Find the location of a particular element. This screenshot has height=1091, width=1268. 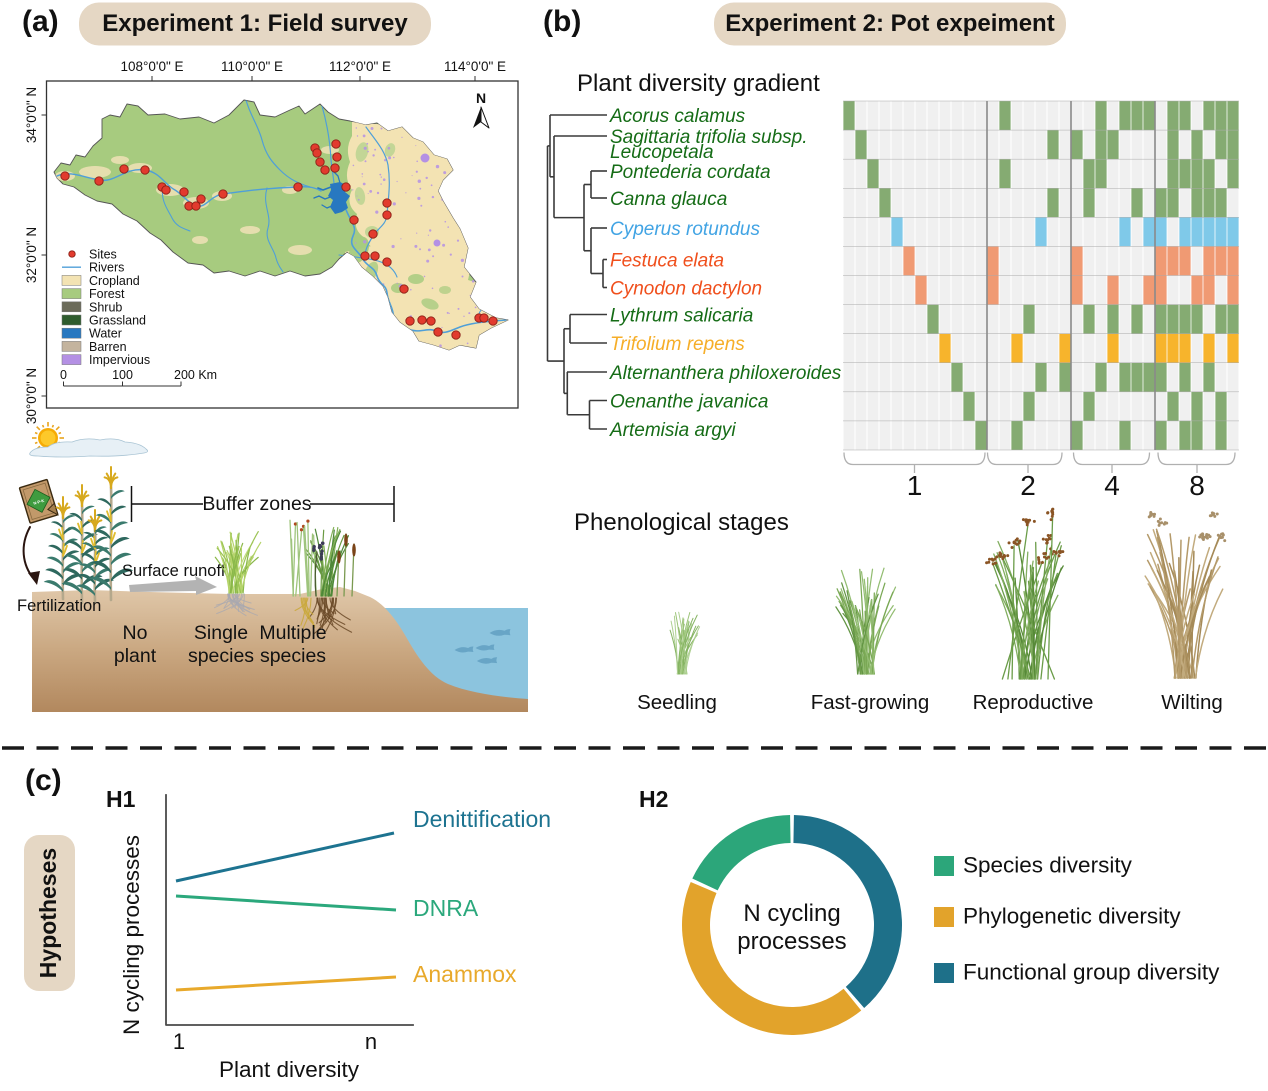

svg-text: N is located at coordinates (481, 98).